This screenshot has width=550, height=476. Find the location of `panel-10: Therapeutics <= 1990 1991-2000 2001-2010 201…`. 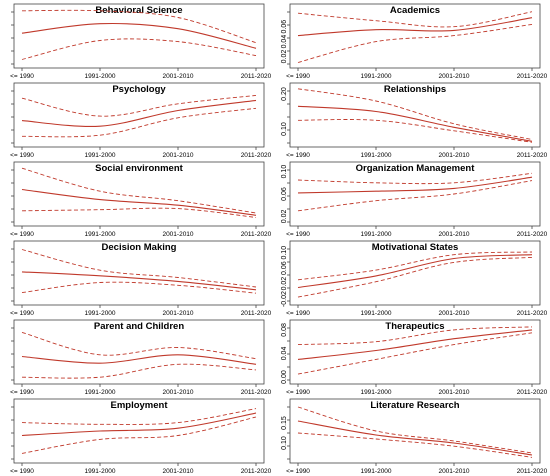

panel-10: Therapeutics <= 1990 1991-2000 2001-2010 201… is located at coordinates (414, 357).